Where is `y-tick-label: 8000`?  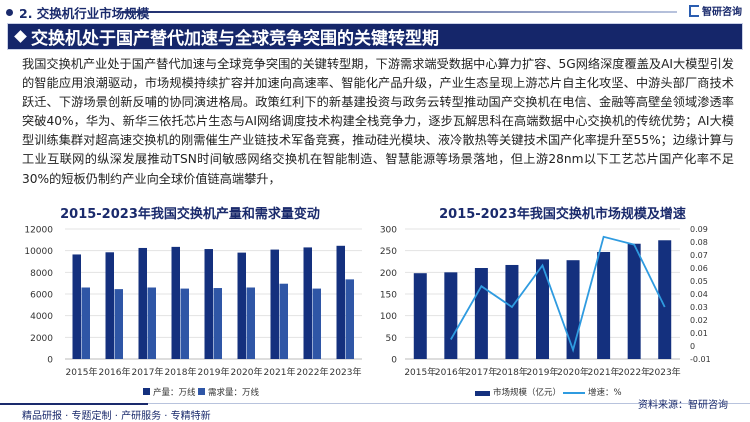 y-tick-label: 8000 is located at coordinates (41, 274).